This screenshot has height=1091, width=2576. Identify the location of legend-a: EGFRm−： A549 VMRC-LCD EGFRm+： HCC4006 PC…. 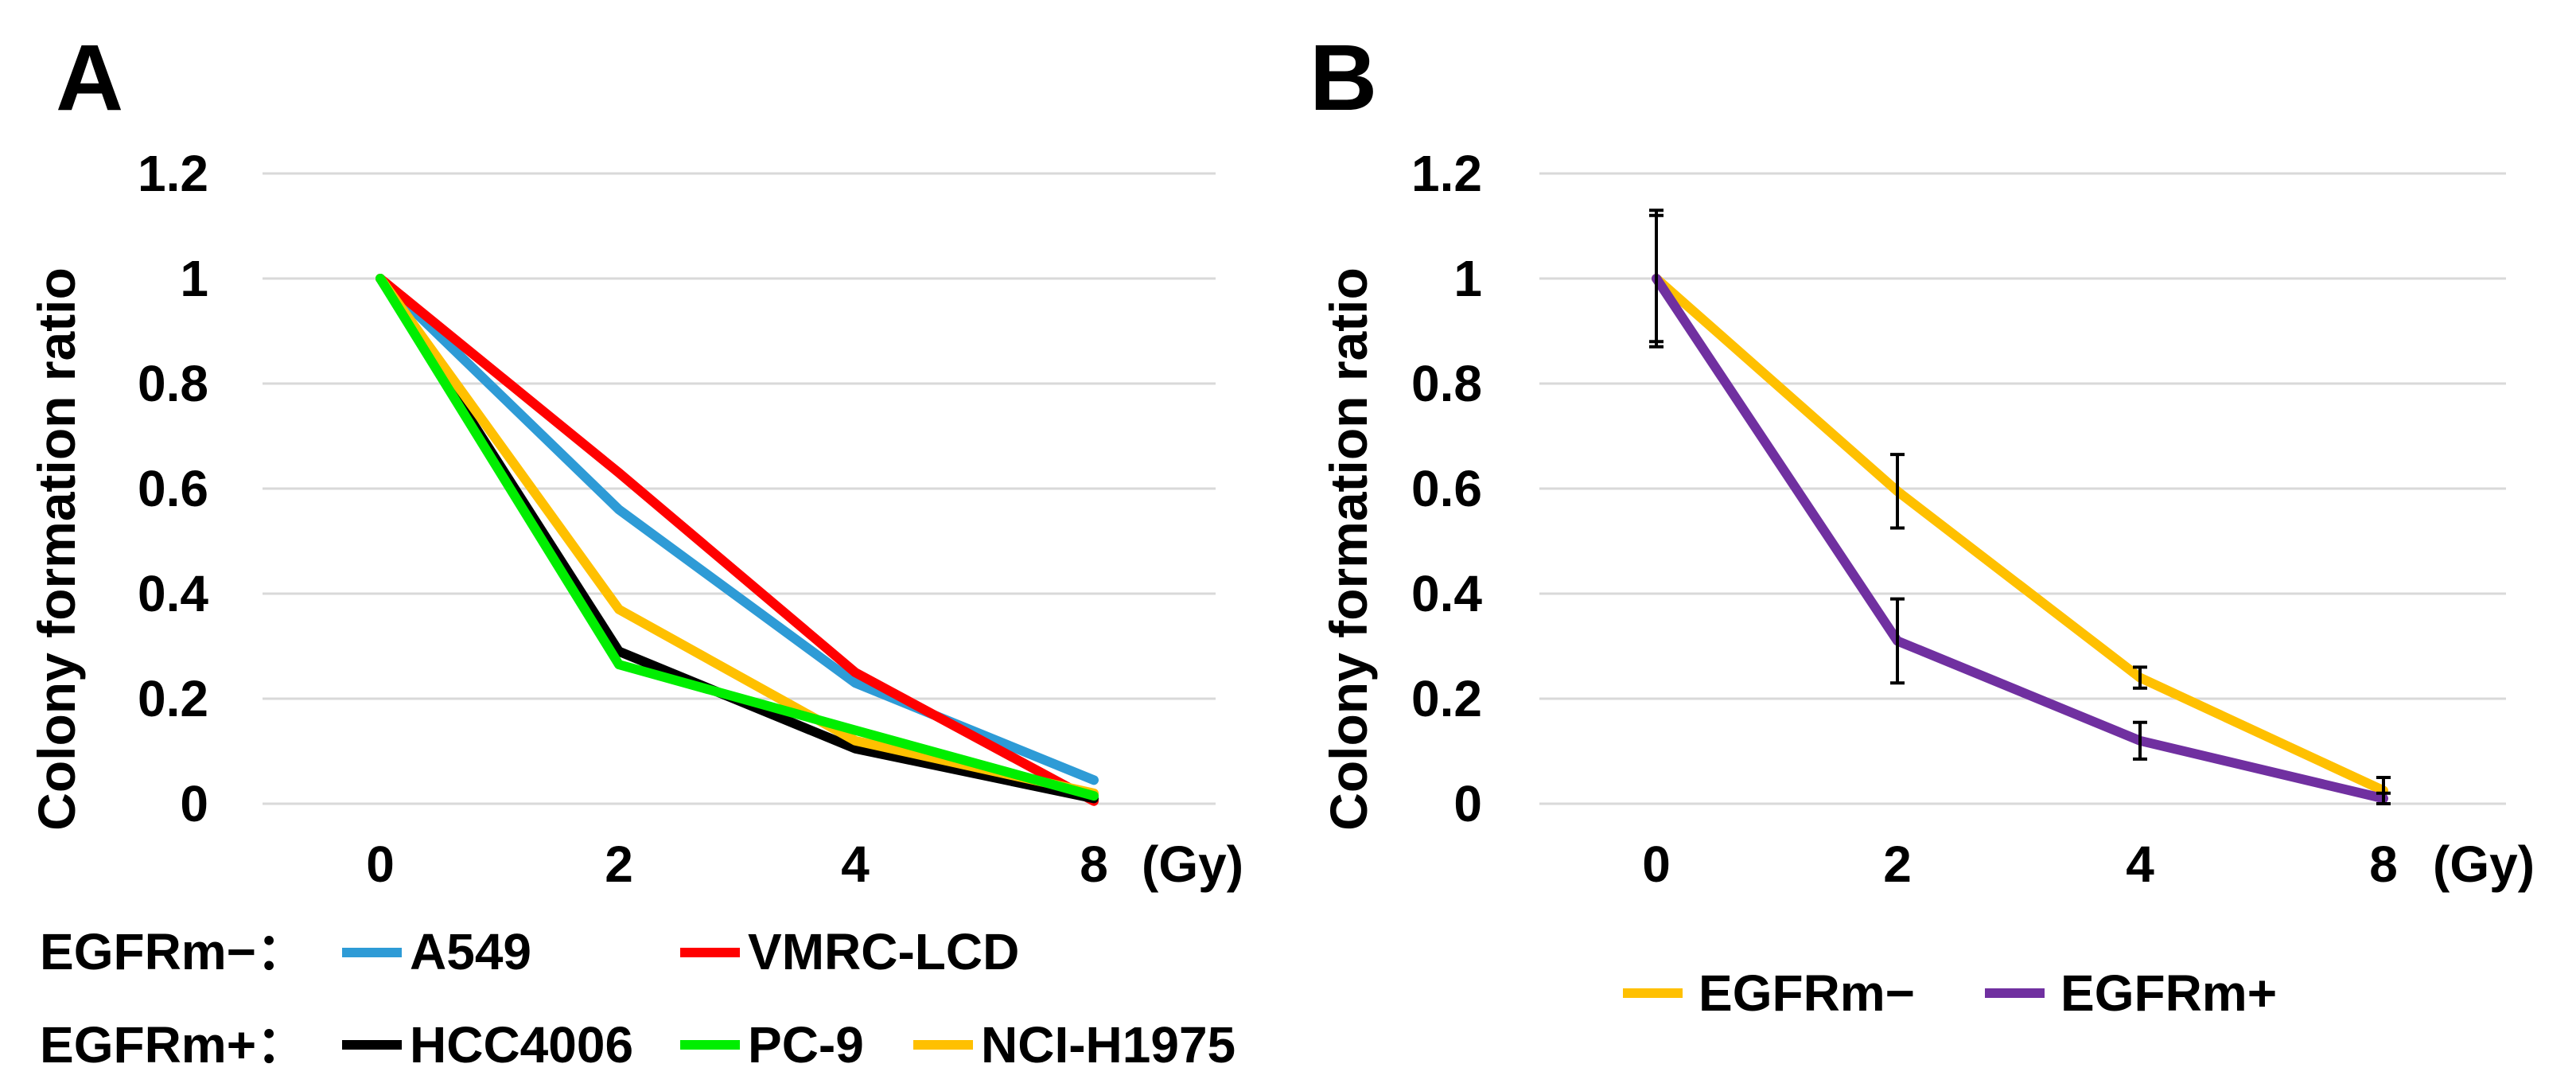
(638, 998).